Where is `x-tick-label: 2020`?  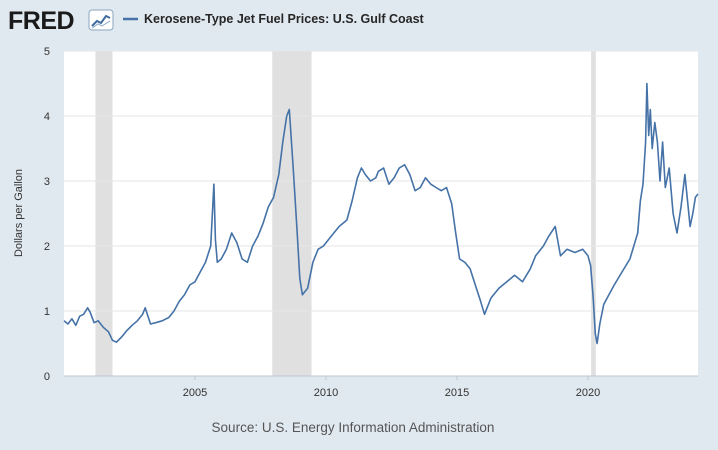
x-tick-label: 2020 is located at coordinates (588, 393).